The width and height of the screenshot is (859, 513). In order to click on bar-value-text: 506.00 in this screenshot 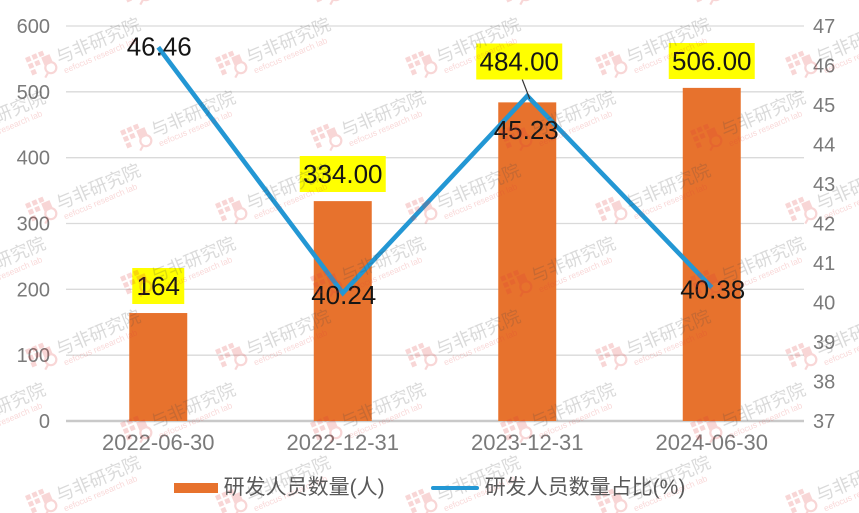, I will do `click(712, 61)`.